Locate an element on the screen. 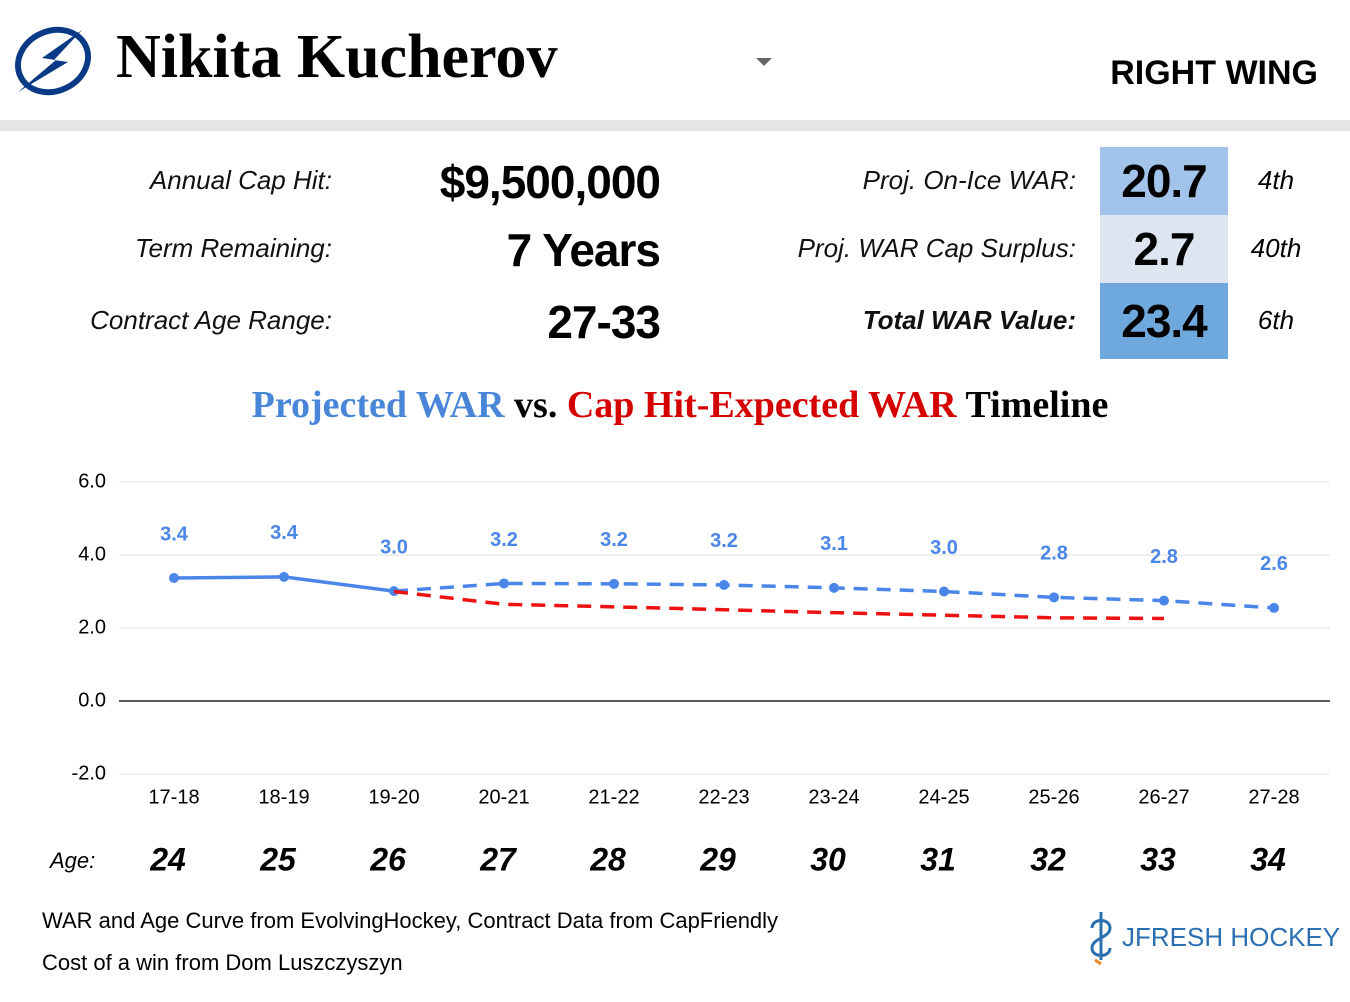 The image size is (1350, 1002). y-tick-label: 6.0 is located at coordinates (92, 481).